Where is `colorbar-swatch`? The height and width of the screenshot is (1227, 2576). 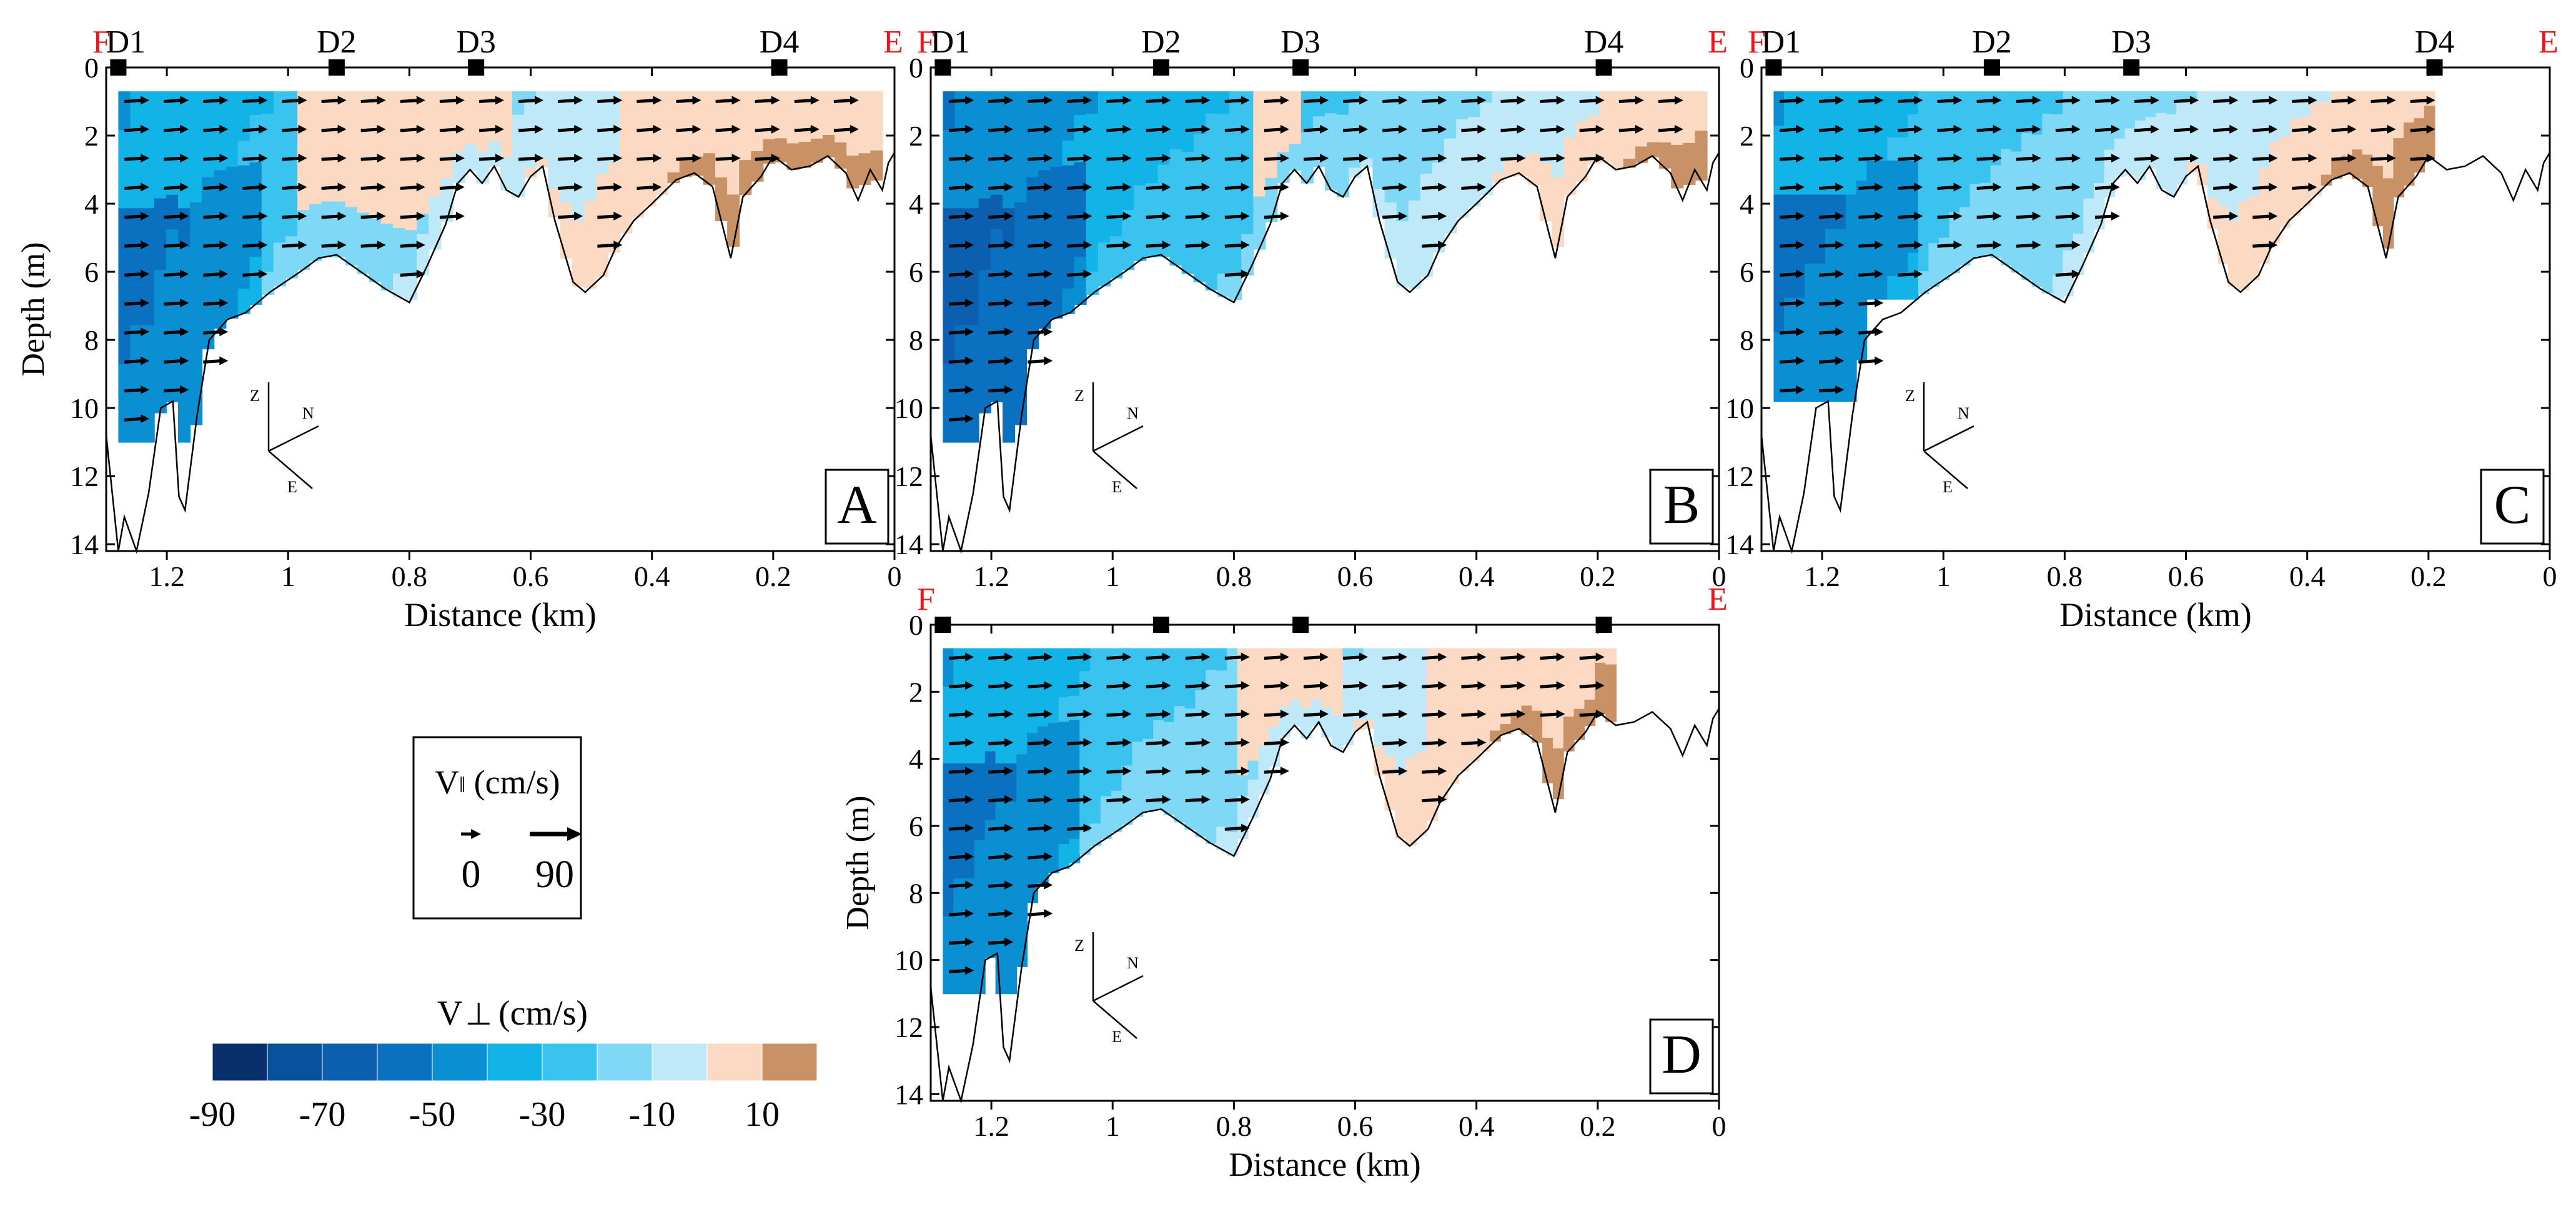 colorbar-swatch is located at coordinates (405, 1062).